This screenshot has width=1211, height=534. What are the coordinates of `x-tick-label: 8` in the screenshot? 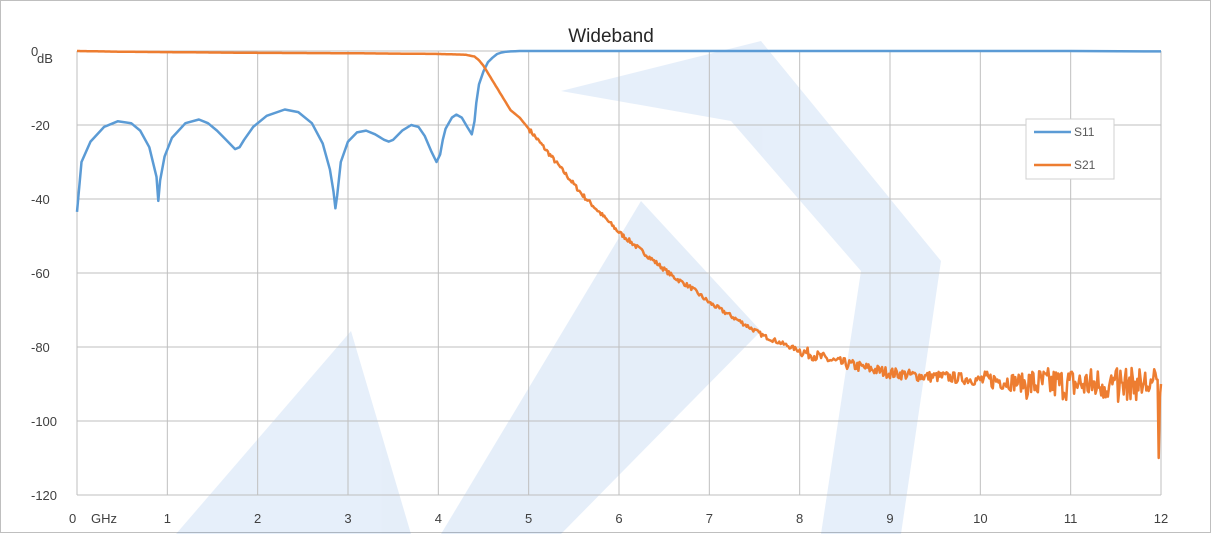 It's located at (799, 518).